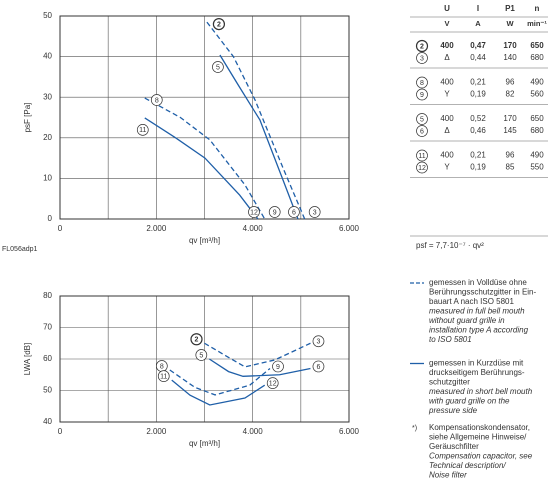  I want to click on note-text-en: measured in full bell mouth, so click(477, 311).